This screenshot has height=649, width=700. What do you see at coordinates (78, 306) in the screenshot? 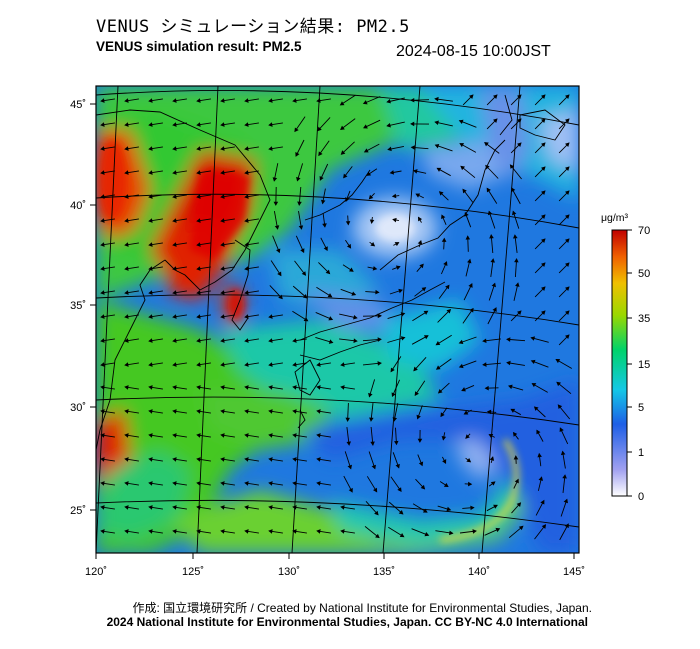
I see `lat-label: 35˚` at bounding box center [78, 306].